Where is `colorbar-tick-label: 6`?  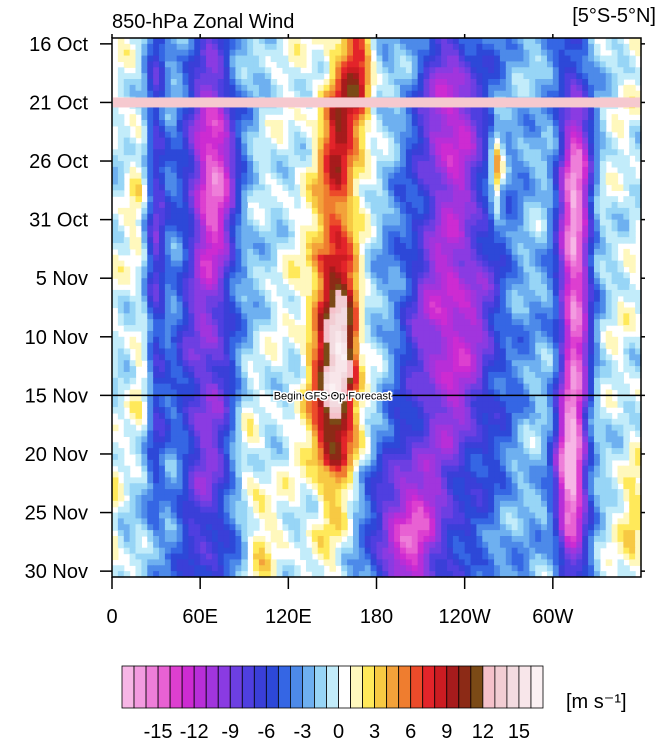
colorbar-tick-label: 6 is located at coordinates (410, 732).